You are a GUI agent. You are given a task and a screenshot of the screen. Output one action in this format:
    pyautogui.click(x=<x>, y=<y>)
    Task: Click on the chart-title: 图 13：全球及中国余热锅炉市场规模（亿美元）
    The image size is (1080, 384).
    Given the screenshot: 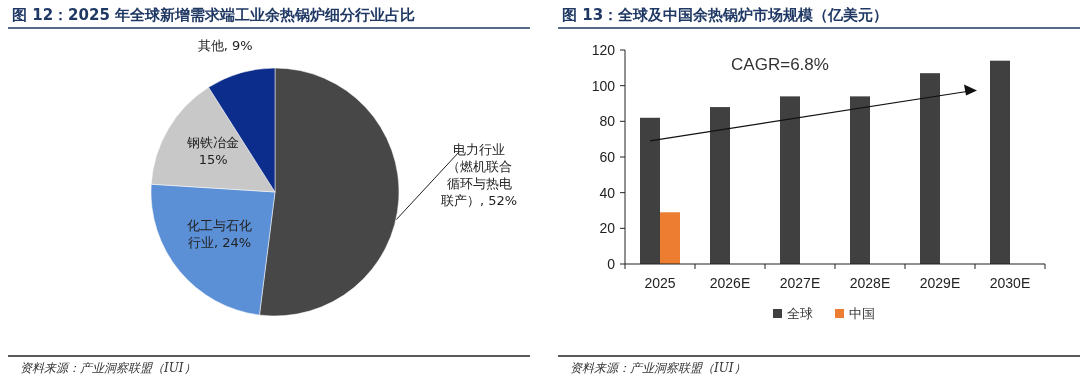 What is the action you would take?
    pyautogui.click(x=725, y=15)
    